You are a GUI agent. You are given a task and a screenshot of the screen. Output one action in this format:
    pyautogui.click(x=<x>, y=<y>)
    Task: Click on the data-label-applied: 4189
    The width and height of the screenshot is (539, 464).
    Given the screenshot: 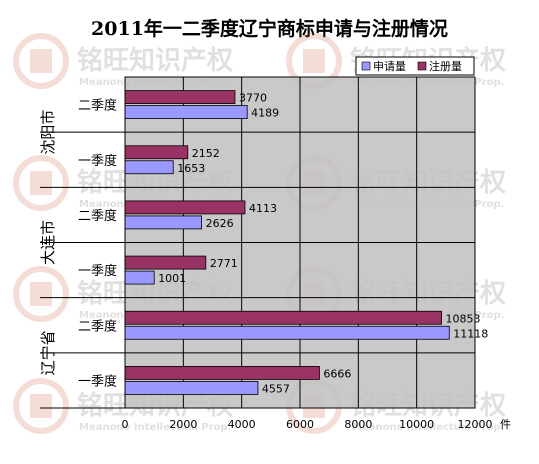 What is the action you would take?
    pyautogui.click(x=265, y=113)
    